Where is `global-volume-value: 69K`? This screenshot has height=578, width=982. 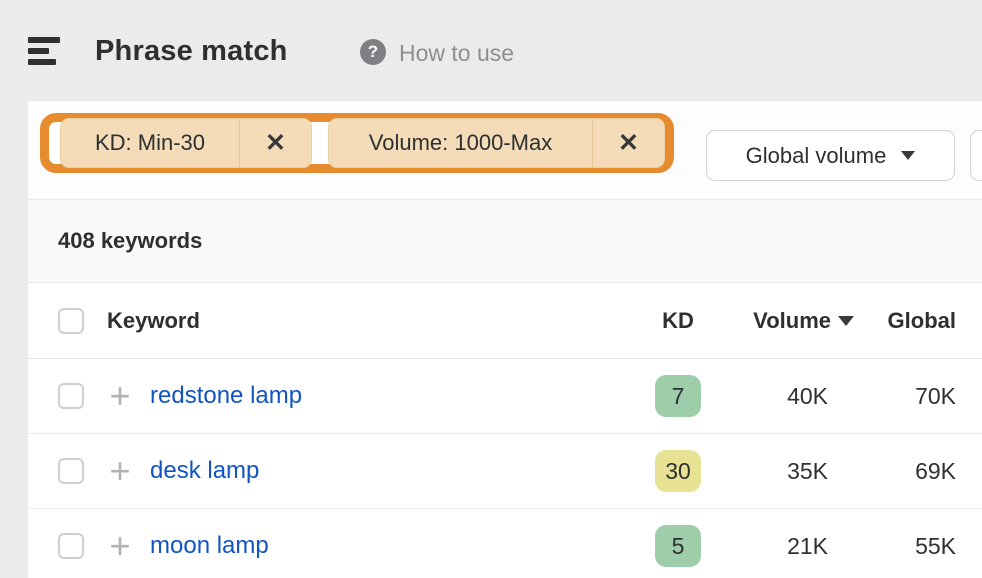
global-volume-value: 69K is located at coordinates (935, 470).